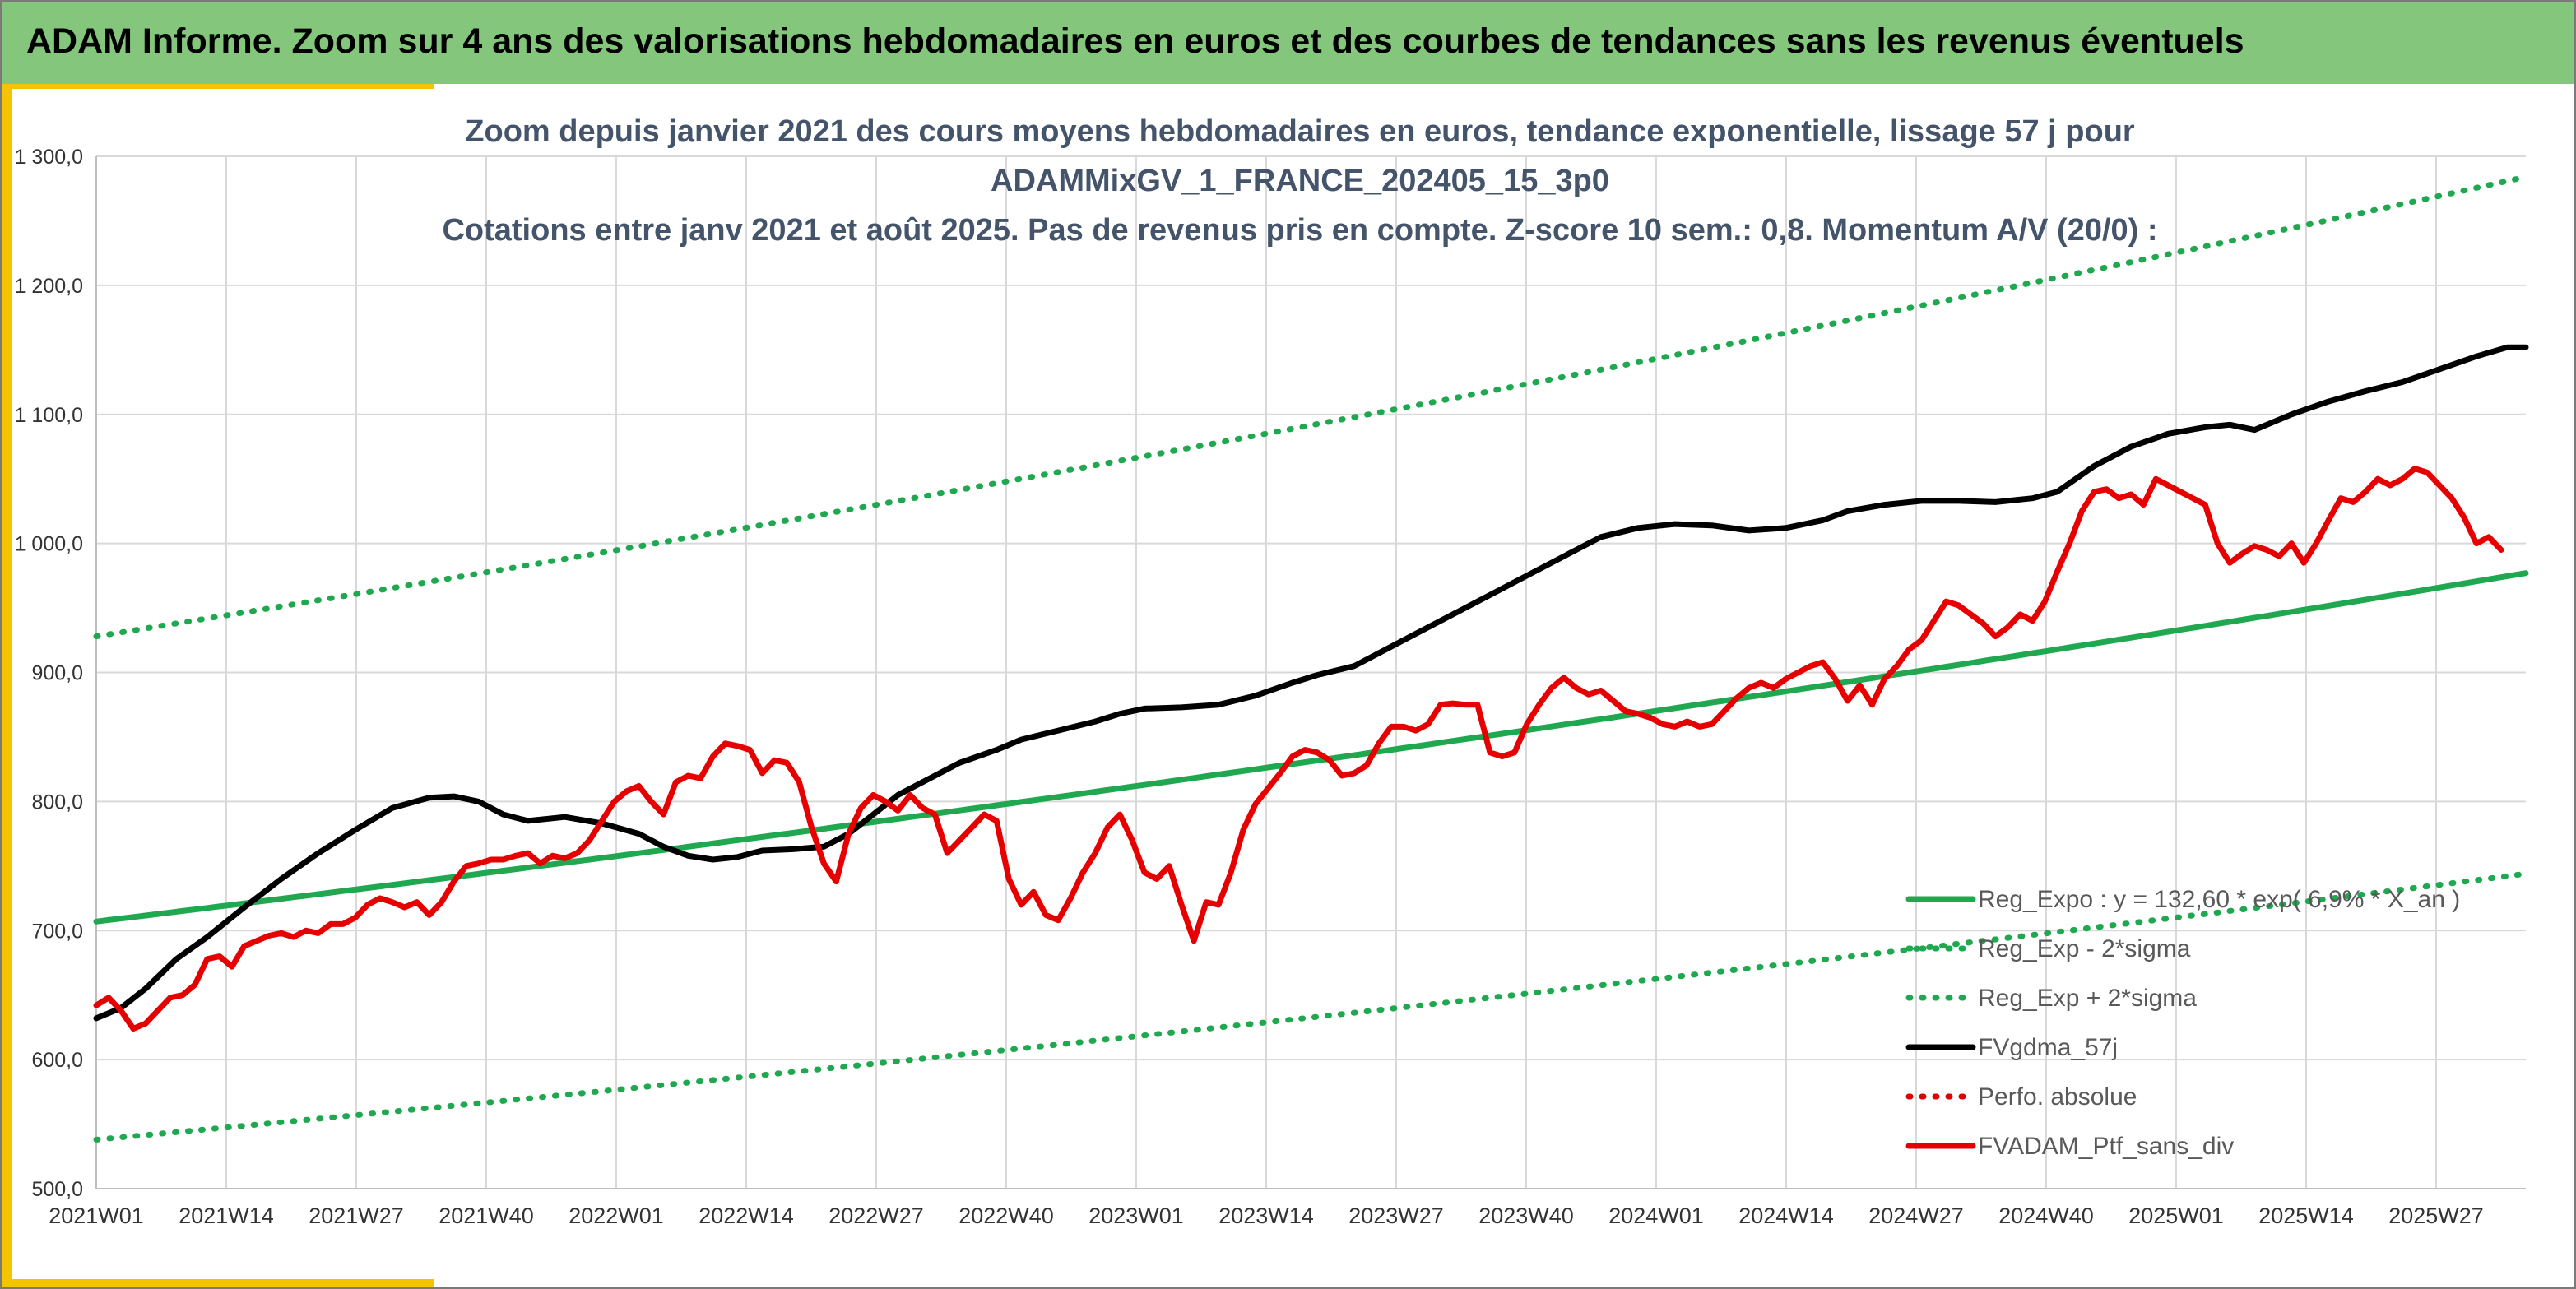 The width and height of the screenshot is (2576, 1289). I want to click on legend-label: Perfo. absolue, so click(2057, 1096).